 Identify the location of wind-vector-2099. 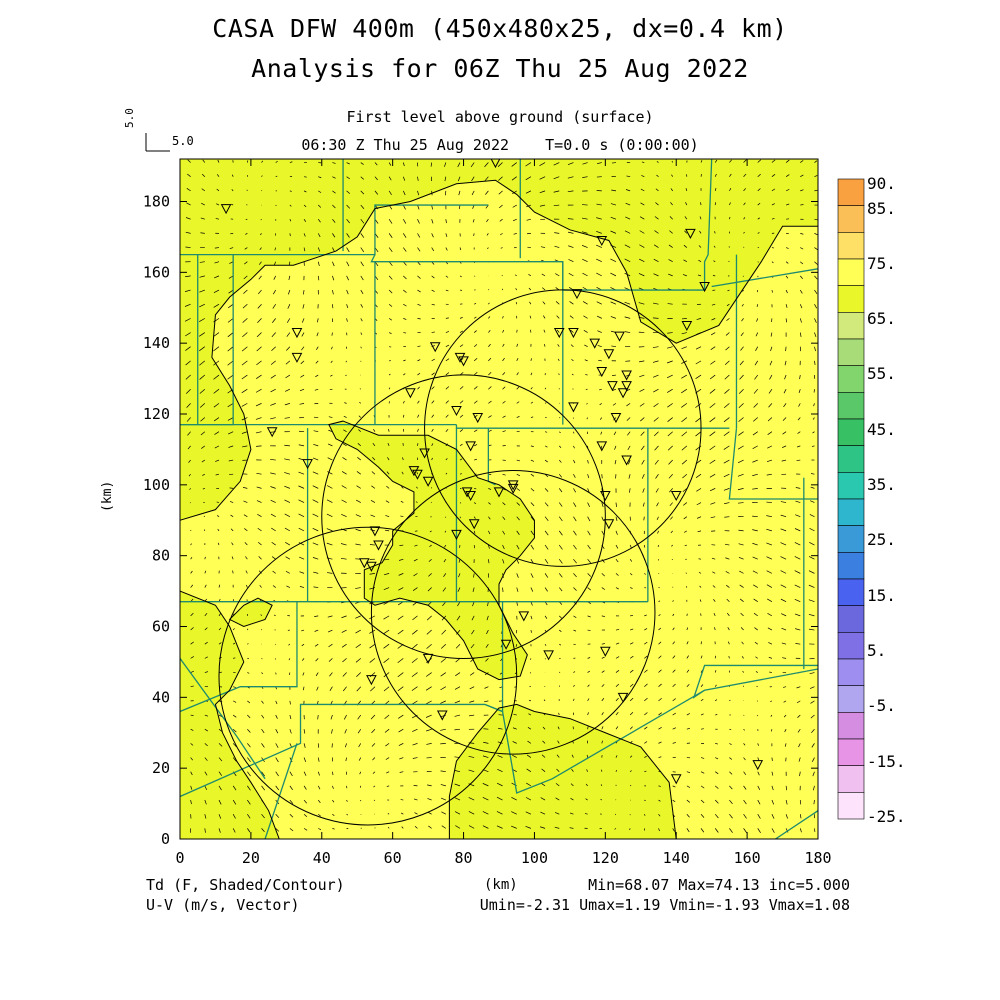
(800, 334).